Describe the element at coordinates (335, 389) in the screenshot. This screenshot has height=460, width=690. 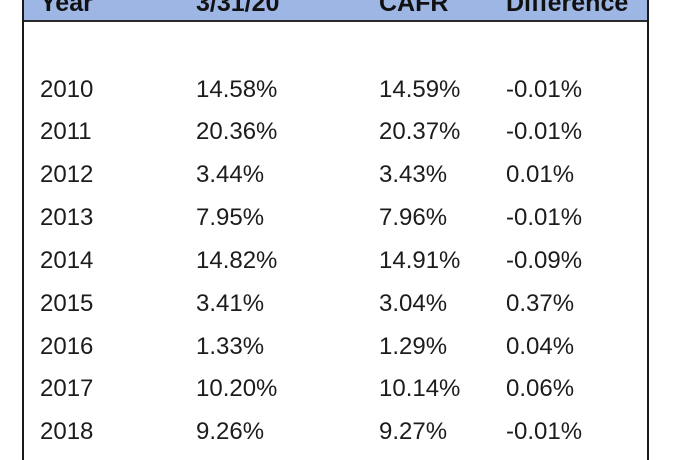
I see `table-row: 2017 10.20% 10.14% 0.06%` at that location.